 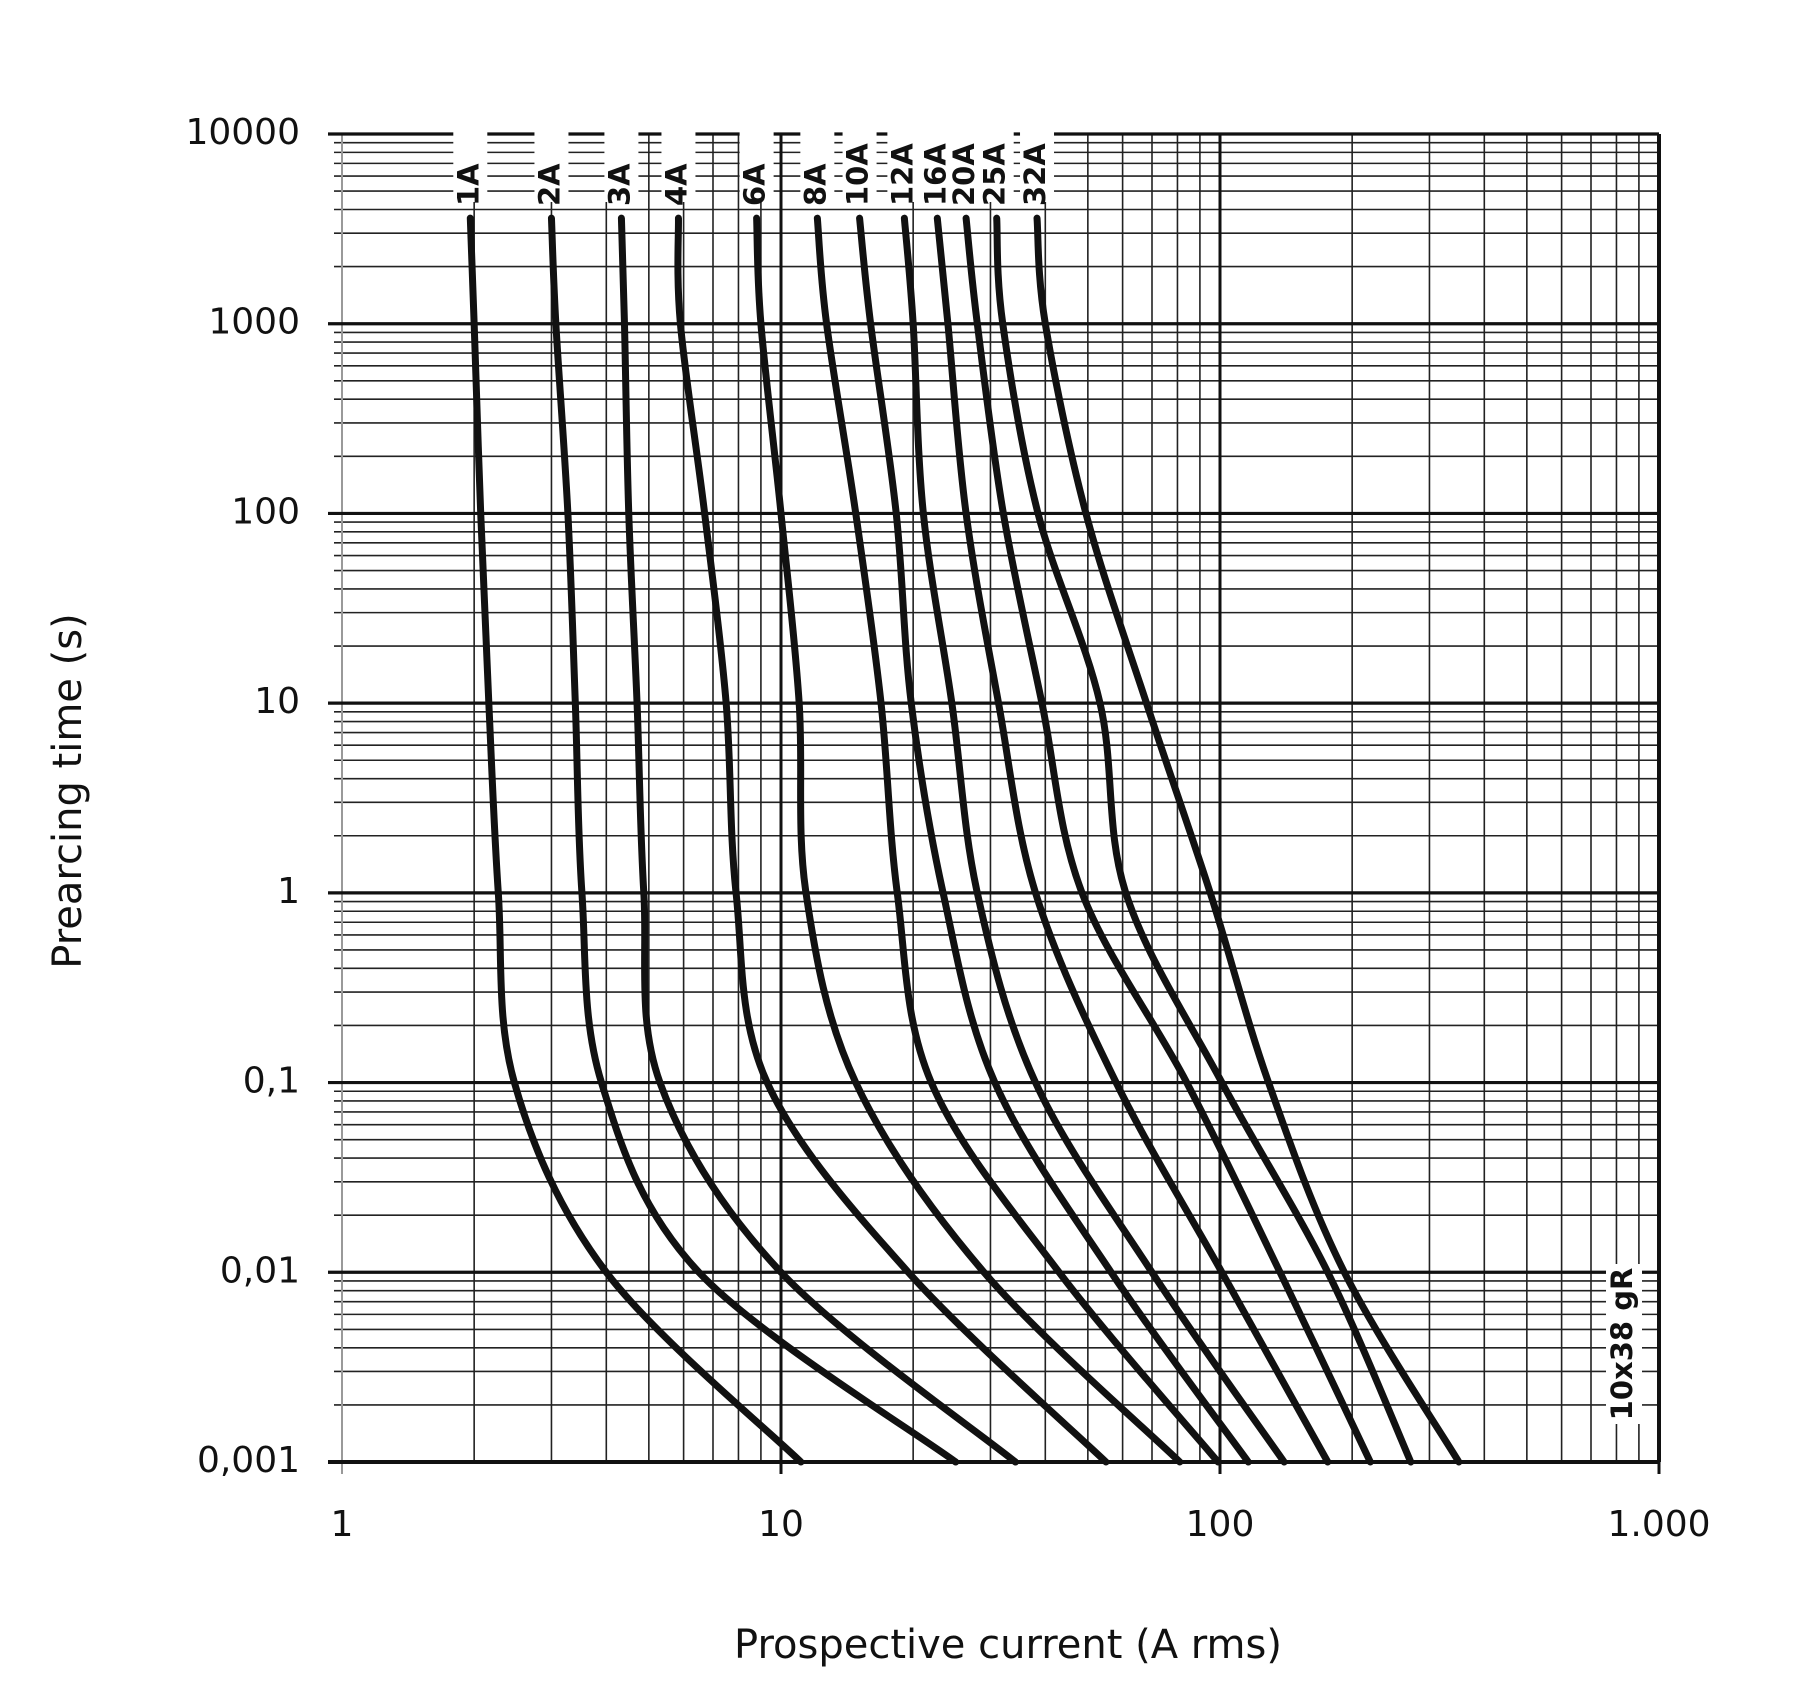 I want to click on legend-label: 3A, so click(x=619, y=184).